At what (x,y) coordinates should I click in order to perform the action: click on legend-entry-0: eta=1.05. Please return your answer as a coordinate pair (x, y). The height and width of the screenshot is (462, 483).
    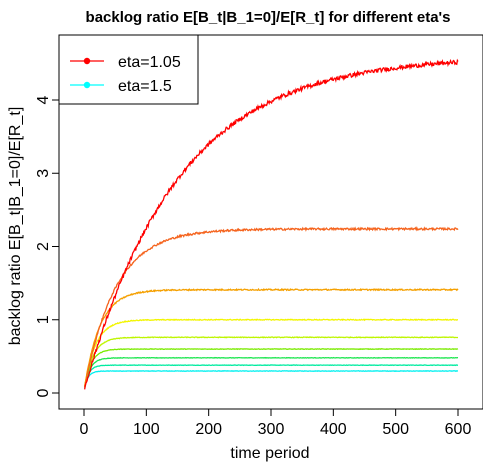
    Looking at the image, I should click on (125, 62).